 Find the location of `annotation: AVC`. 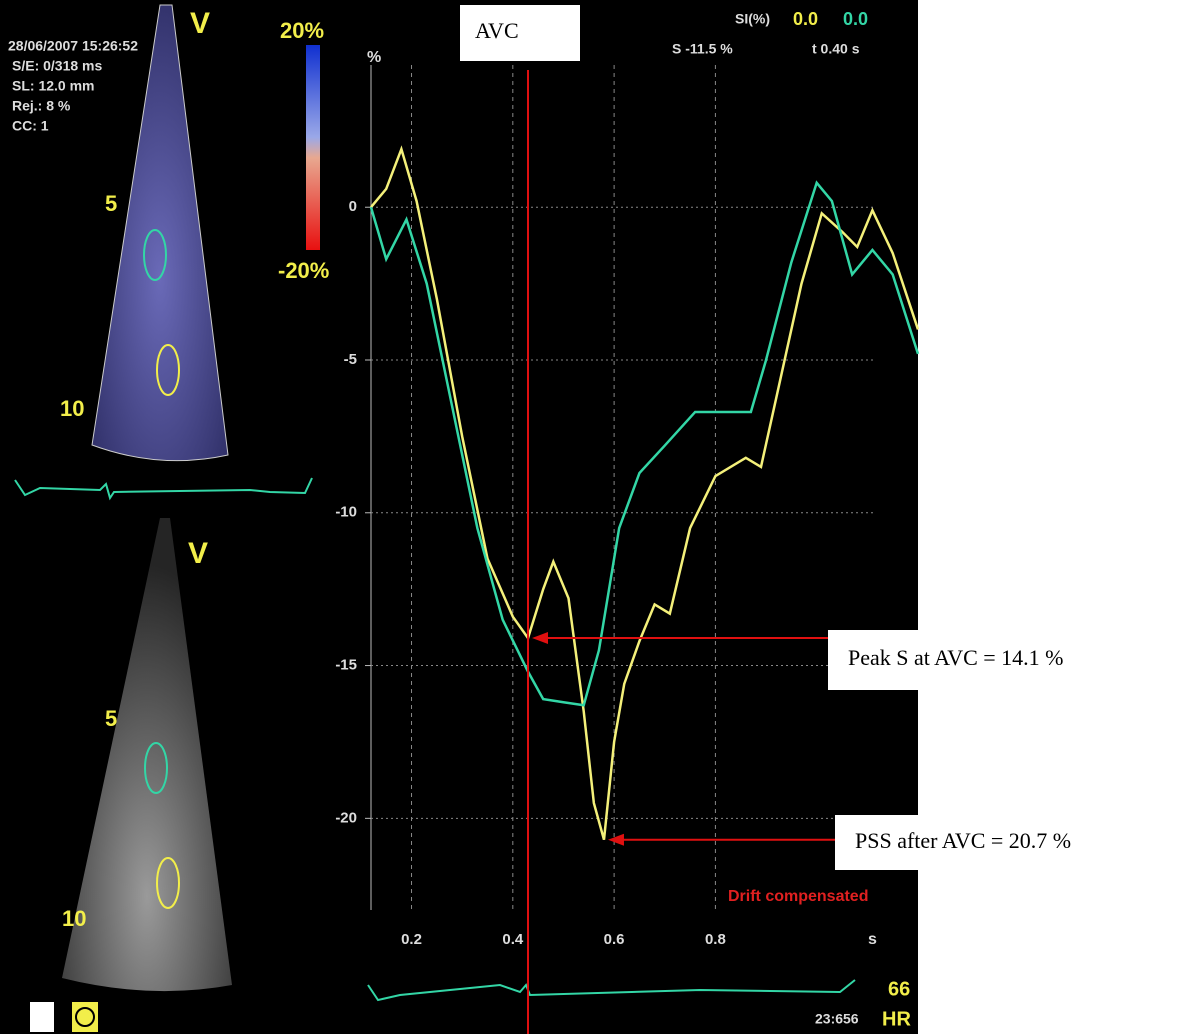

annotation: AVC is located at coordinates (497, 30).